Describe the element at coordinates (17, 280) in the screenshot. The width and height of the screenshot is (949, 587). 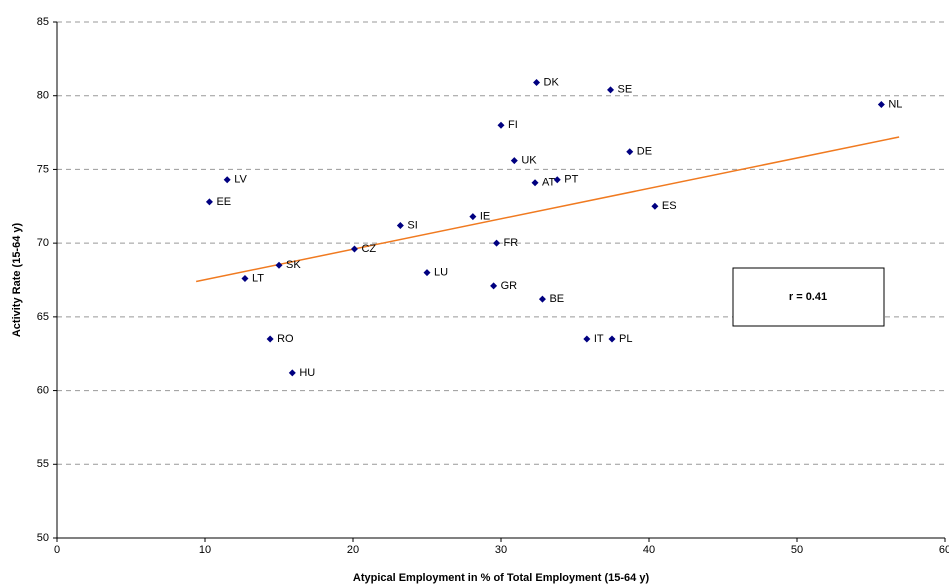
I see `y-axis-title: Activity Rate (15-64 y)` at that location.